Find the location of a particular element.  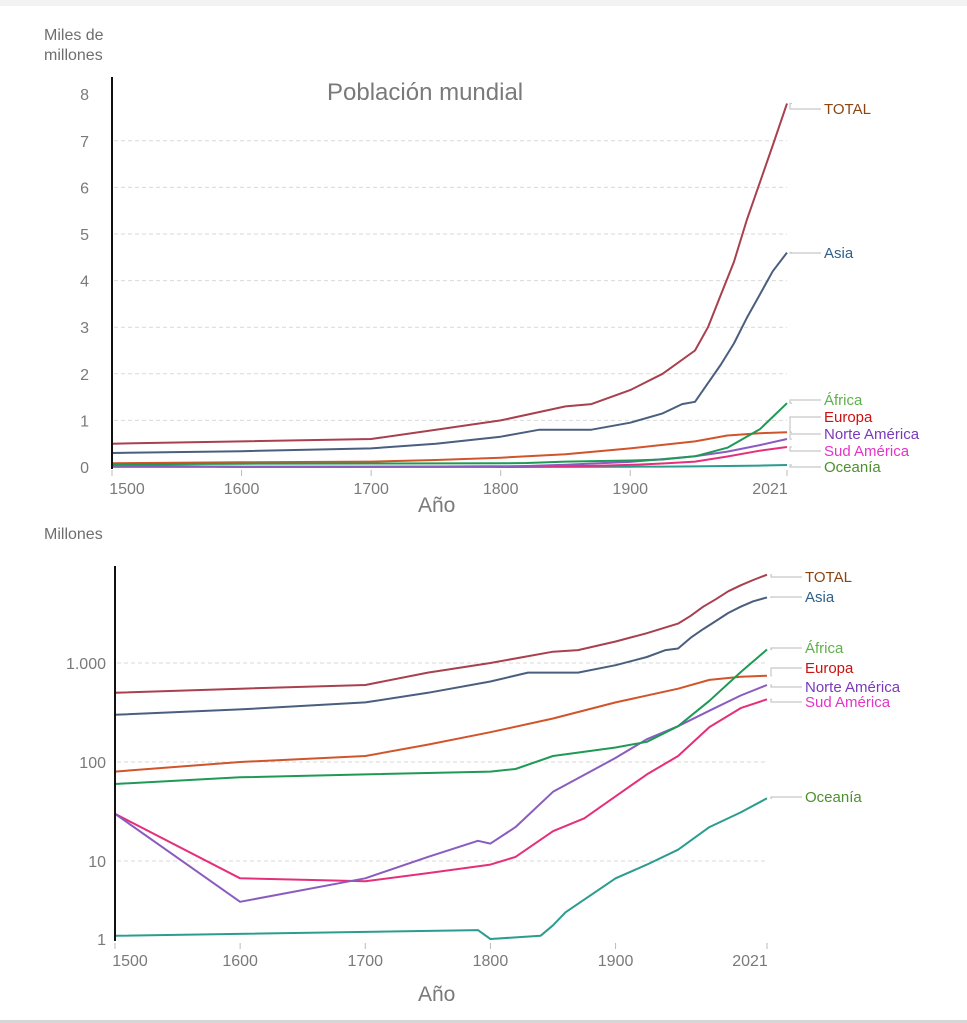

top-y-tick-label: 8 is located at coordinates (84, 95).